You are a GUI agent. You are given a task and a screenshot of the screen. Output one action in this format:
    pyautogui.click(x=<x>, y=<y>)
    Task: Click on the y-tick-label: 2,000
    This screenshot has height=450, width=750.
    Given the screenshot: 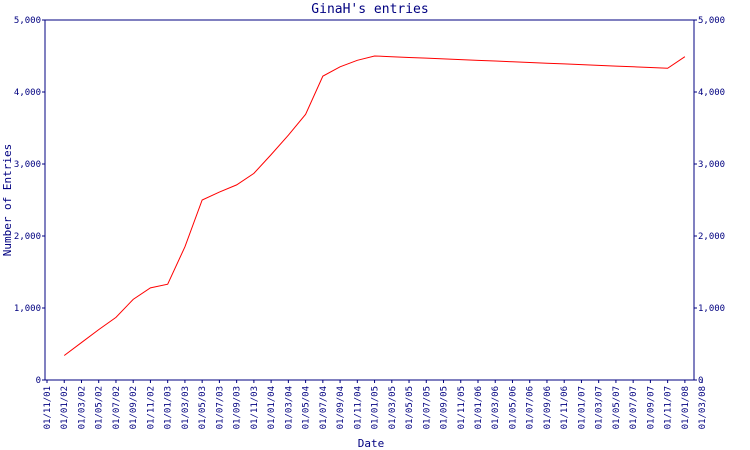 What is the action you would take?
    pyautogui.click(x=27, y=237)
    